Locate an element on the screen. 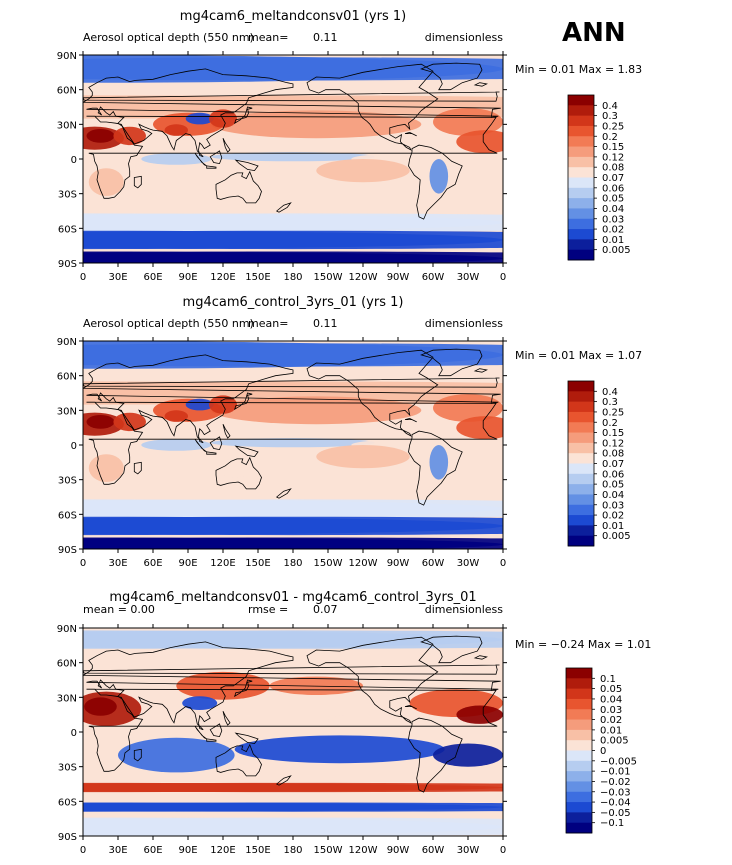 This screenshot has height=865, width=732. x-tick-label: 90W is located at coordinates (398, 277).